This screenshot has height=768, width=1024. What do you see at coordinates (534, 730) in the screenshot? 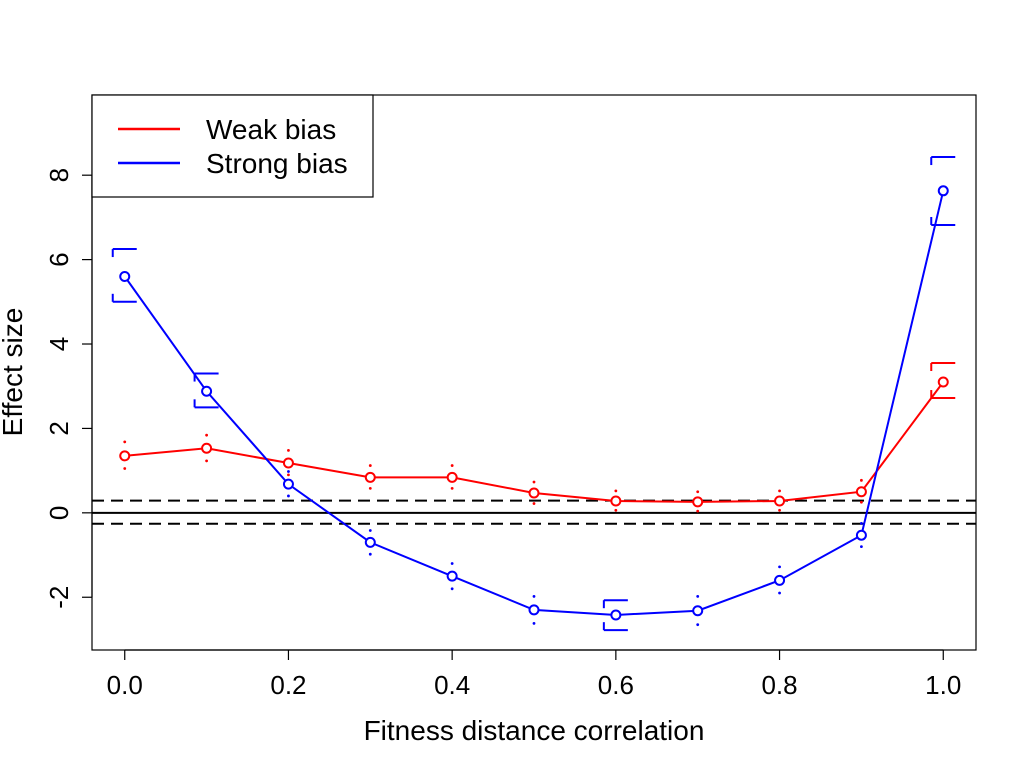
I see `x-axis-title: Fitness distance correlation` at bounding box center [534, 730].